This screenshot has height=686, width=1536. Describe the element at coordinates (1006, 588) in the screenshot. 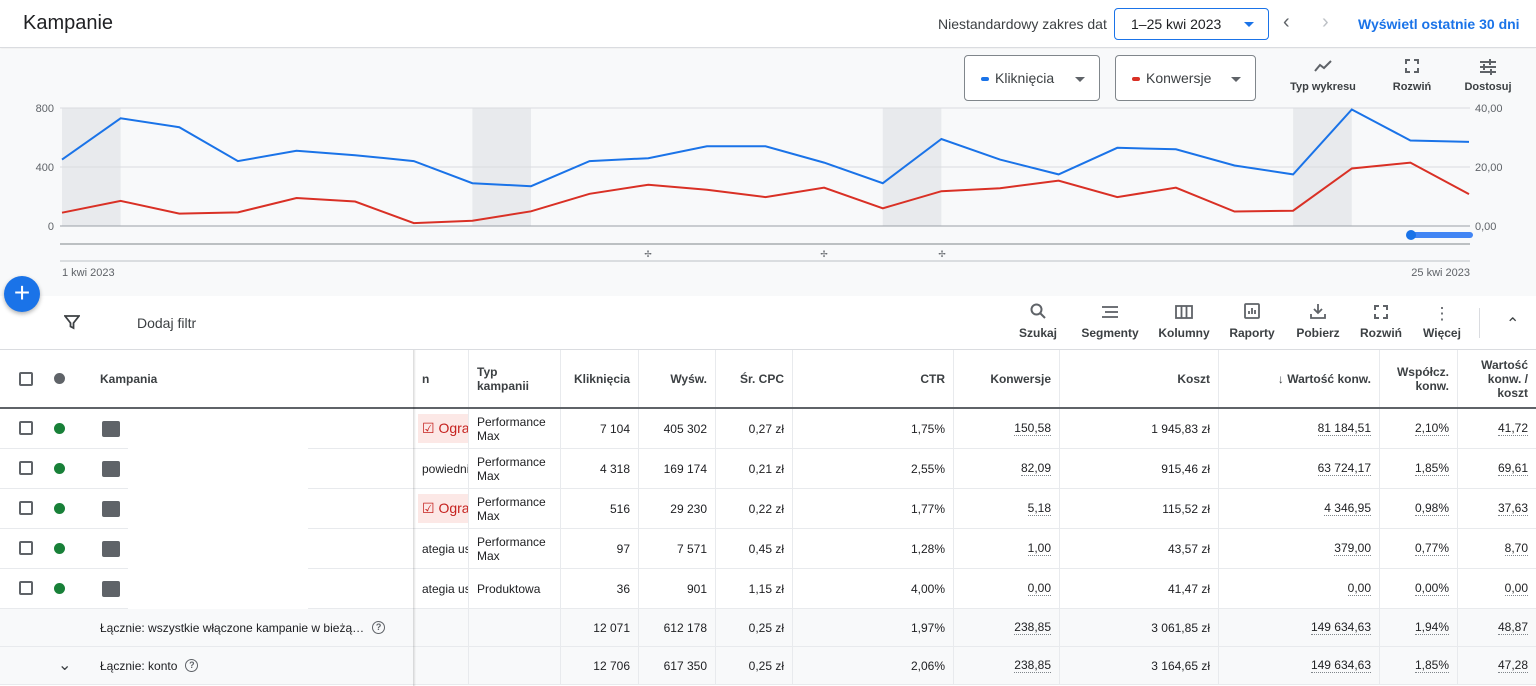

I see `cell-conv: 0,00` at that location.